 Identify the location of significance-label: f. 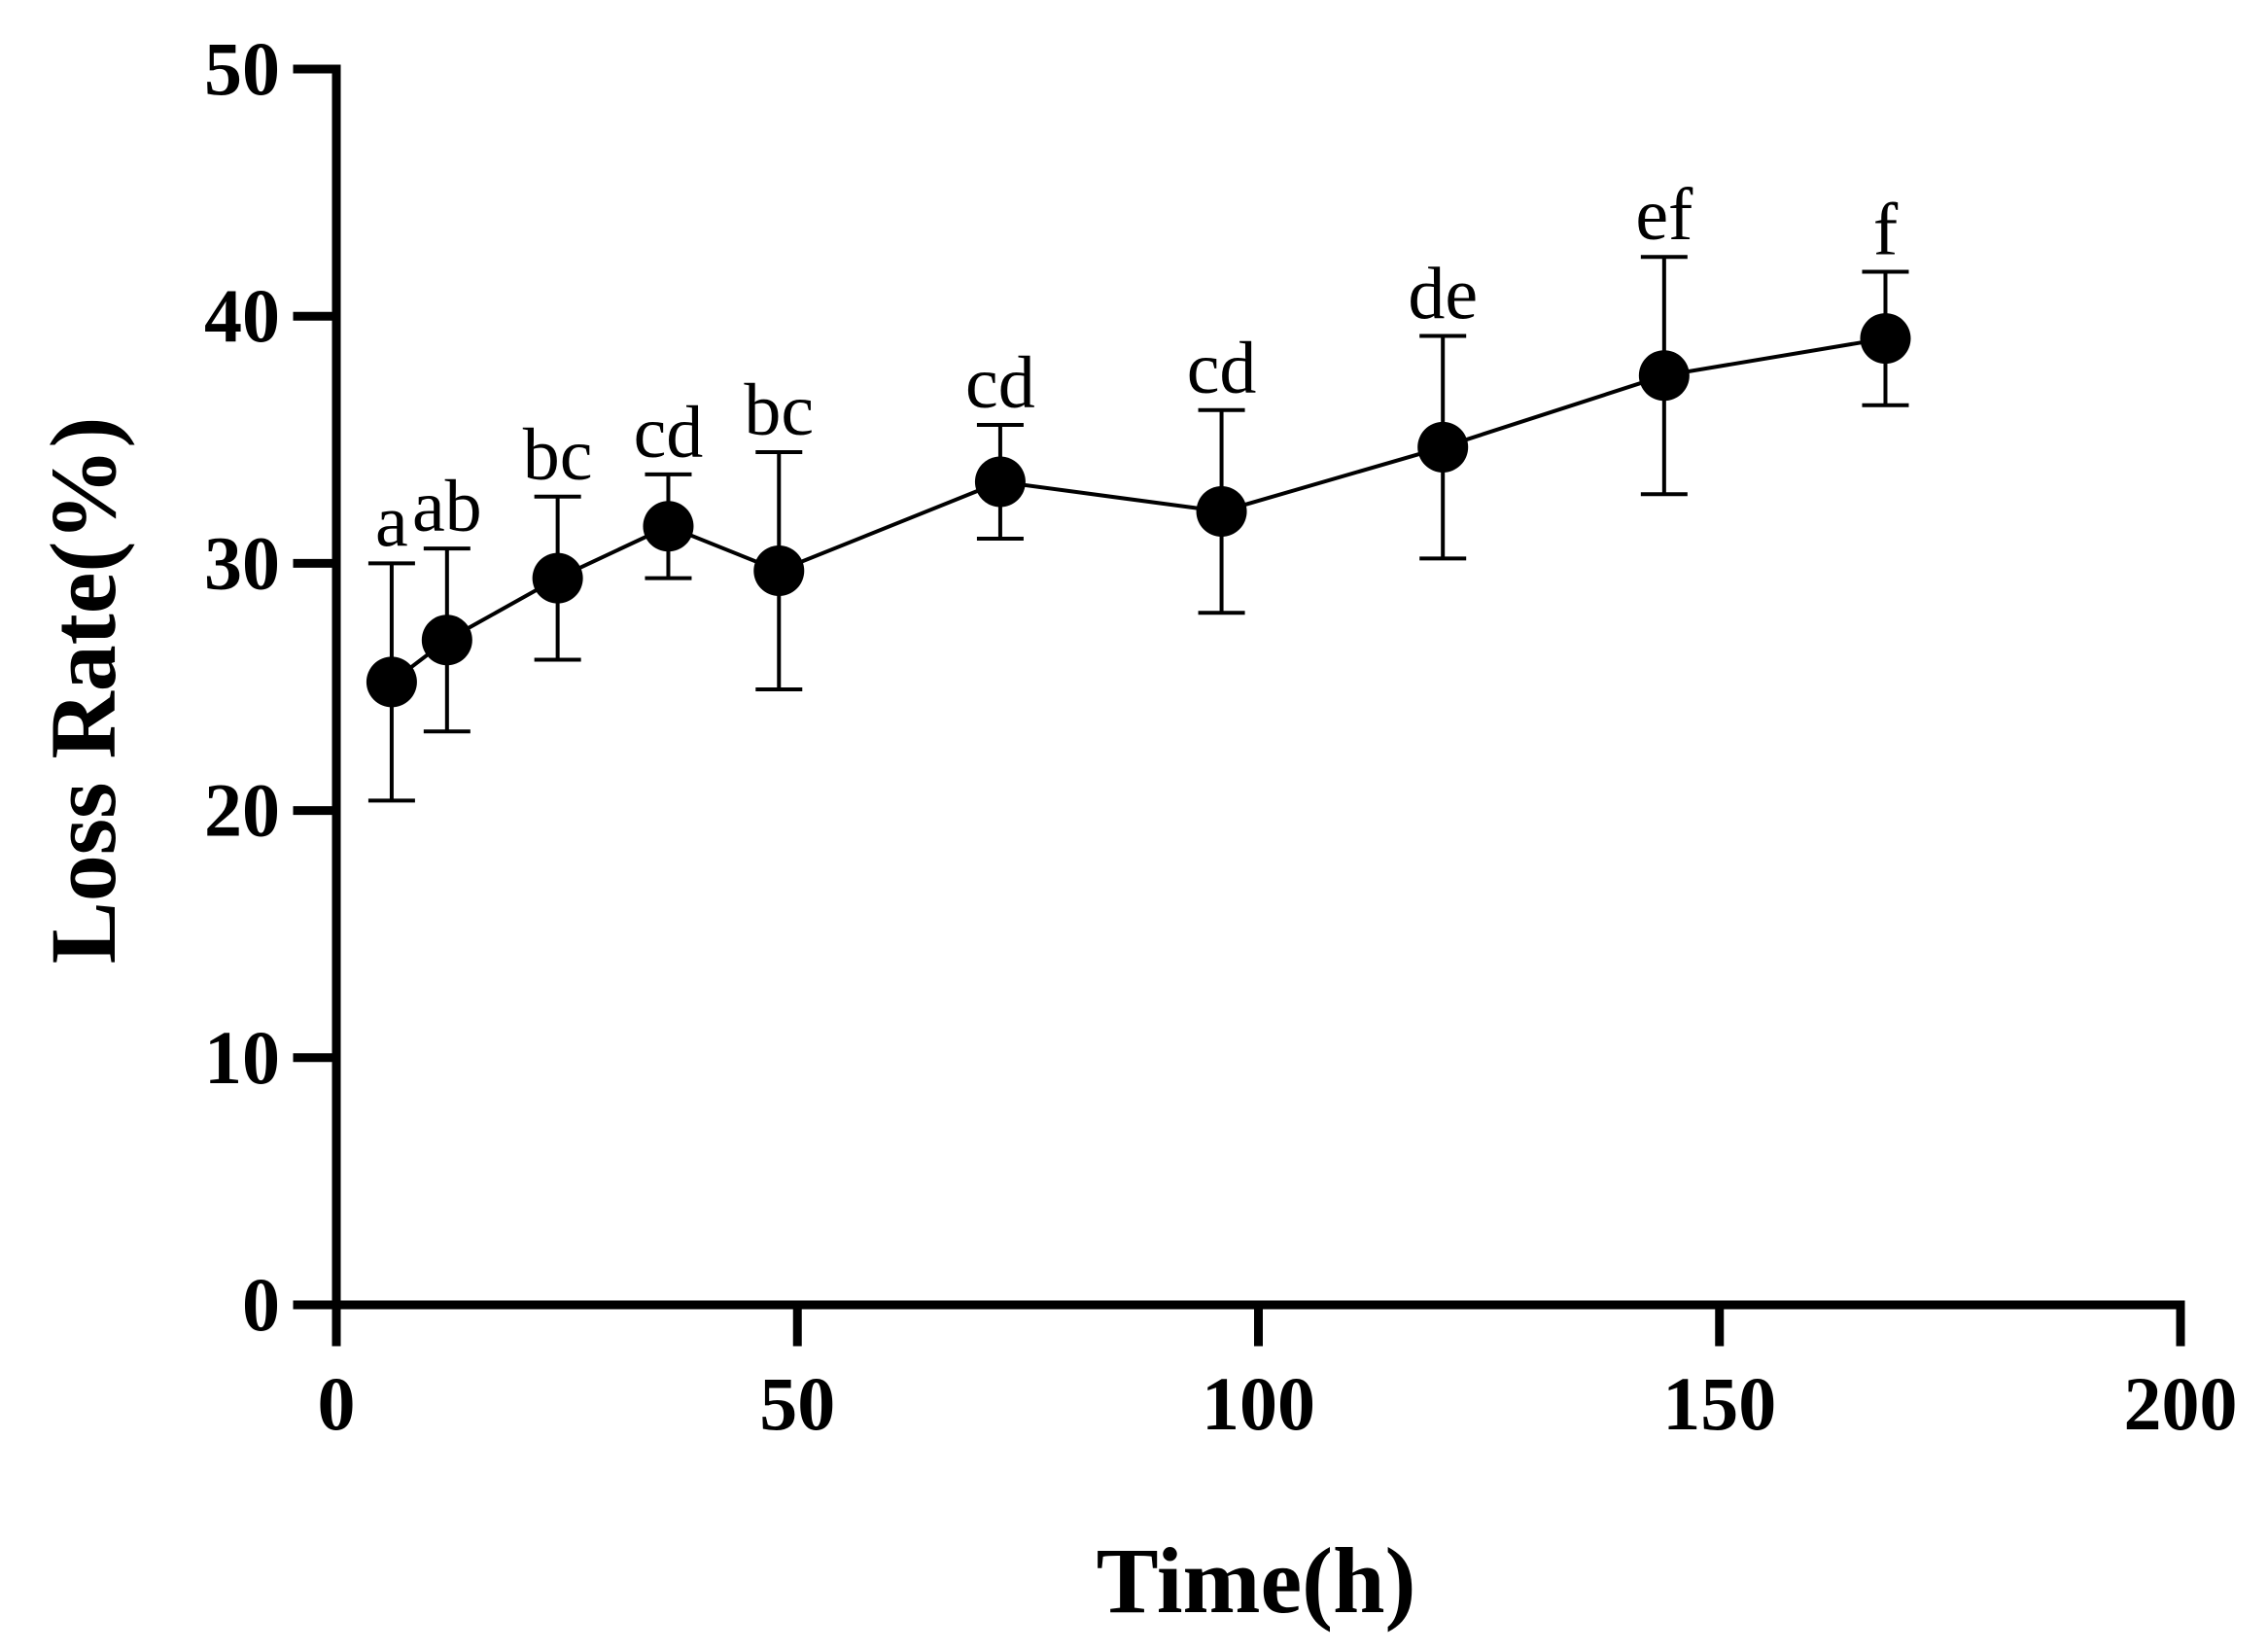
(1886, 230).